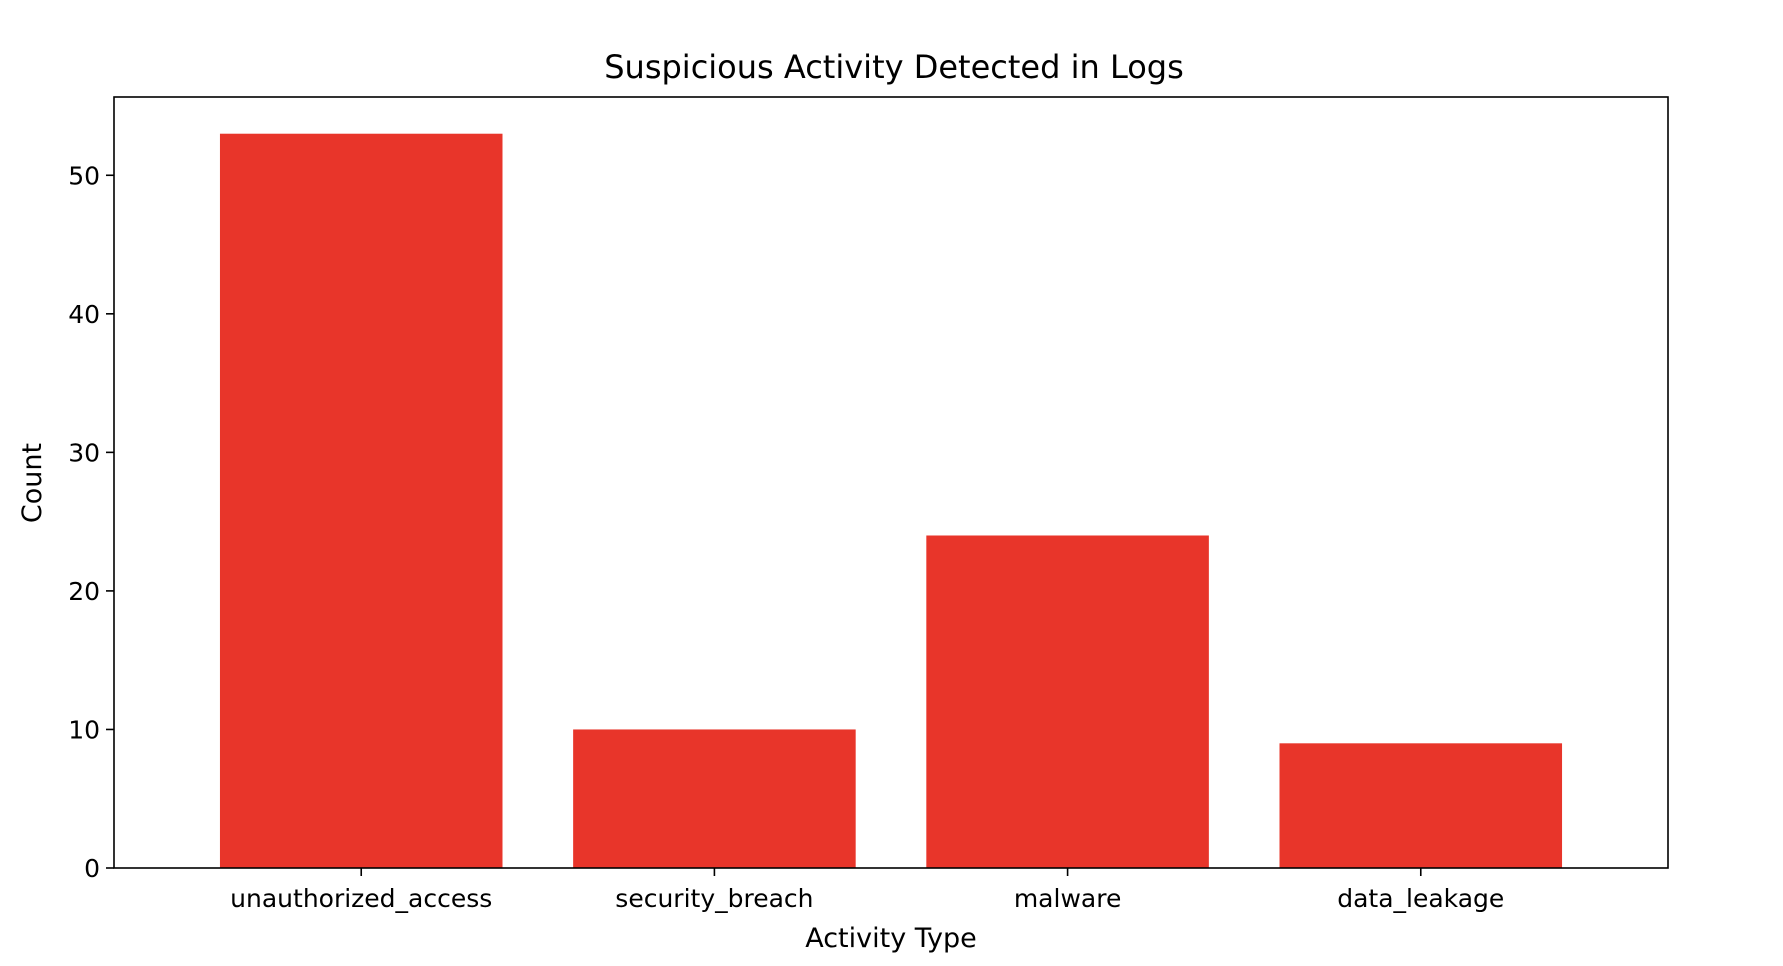 The width and height of the screenshot is (1783, 966). What do you see at coordinates (1421, 805) in the screenshot?
I see `bar-data-leakage` at bounding box center [1421, 805].